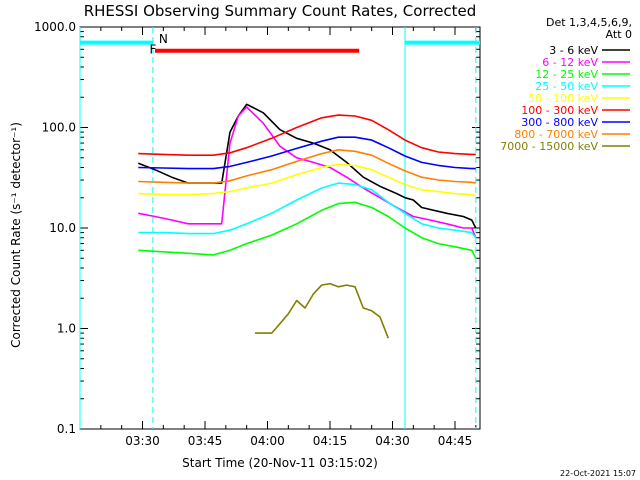 This screenshot has height=480, width=640. I want to click on series-6-12-kev, so click(307, 172).